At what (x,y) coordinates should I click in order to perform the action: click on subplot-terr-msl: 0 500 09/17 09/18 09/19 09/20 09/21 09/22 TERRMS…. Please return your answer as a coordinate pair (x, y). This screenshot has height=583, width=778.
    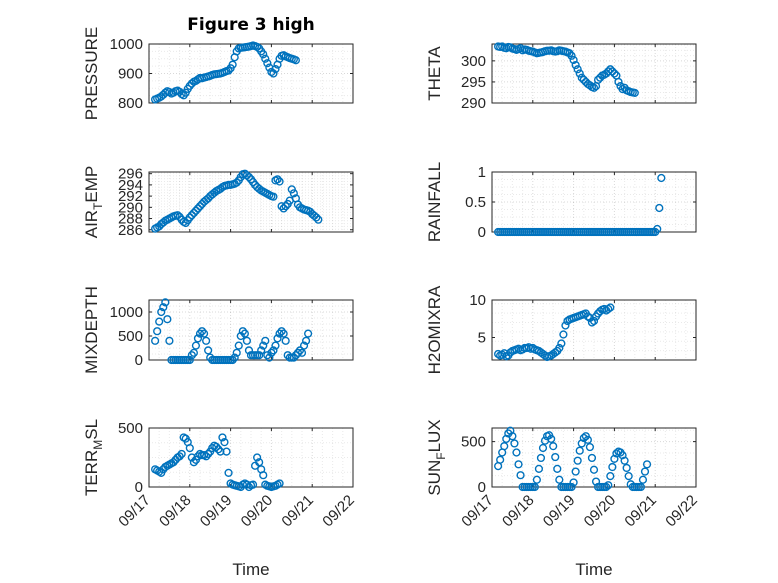
    Looking at the image, I should click on (220, 474).